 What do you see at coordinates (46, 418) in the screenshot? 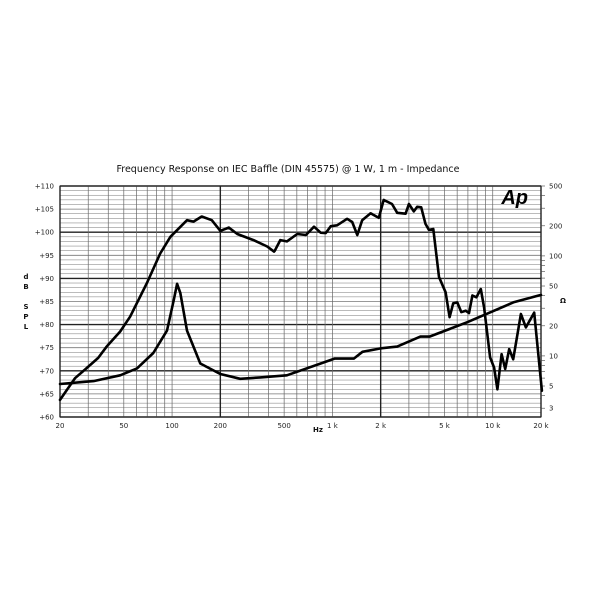
I see `y-tick-label: +60` at bounding box center [46, 418].